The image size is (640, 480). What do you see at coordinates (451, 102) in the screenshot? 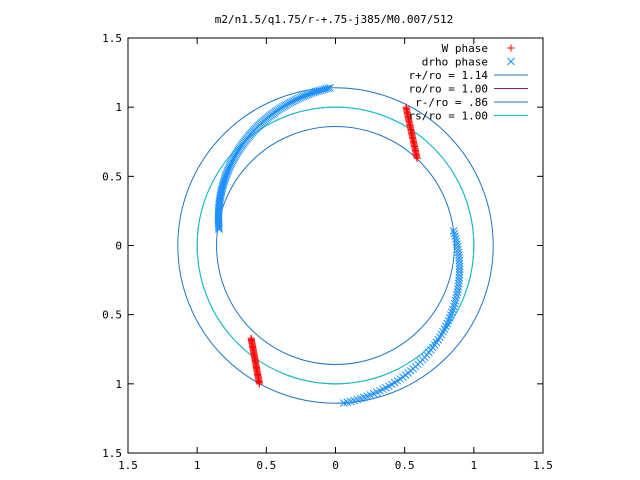
I see `legend-label: r-/ro = .86` at bounding box center [451, 102].